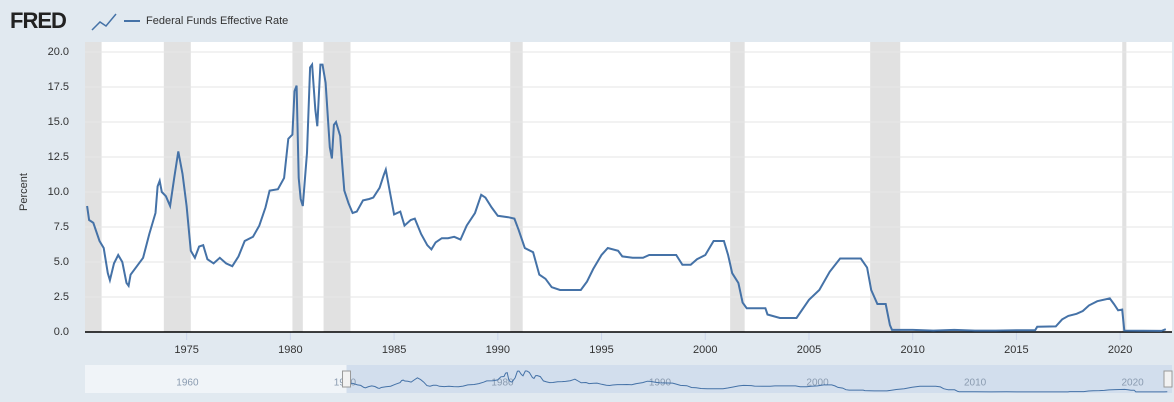 The height and width of the screenshot is (402, 1174). Describe the element at coordinates (1132, 383) in the screenshot. I see `navigator-label: 2020` at that location.